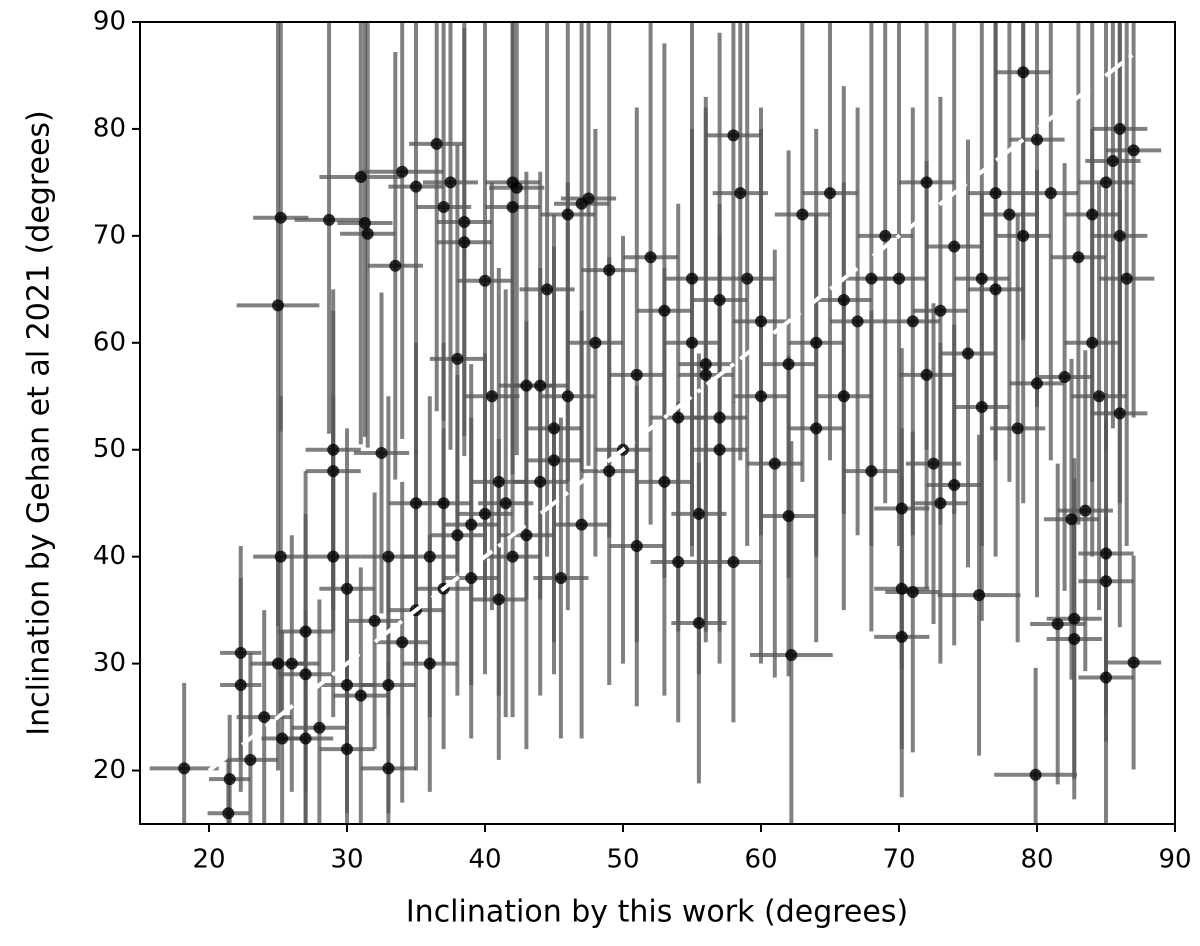  I want to click on x-tick-label: 20, so click(208, 860).